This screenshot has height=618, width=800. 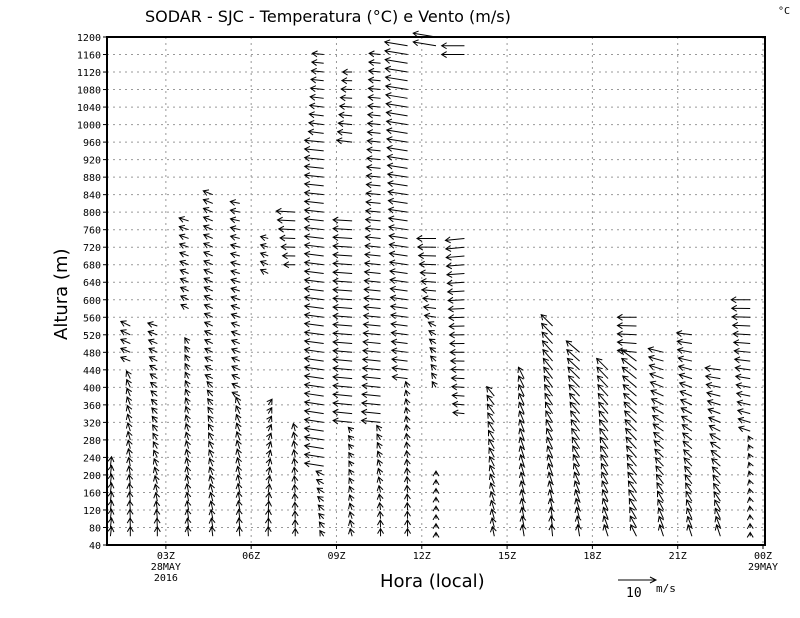 I want to click on x-tick-label: 18Z, so click(x=592, y=556).